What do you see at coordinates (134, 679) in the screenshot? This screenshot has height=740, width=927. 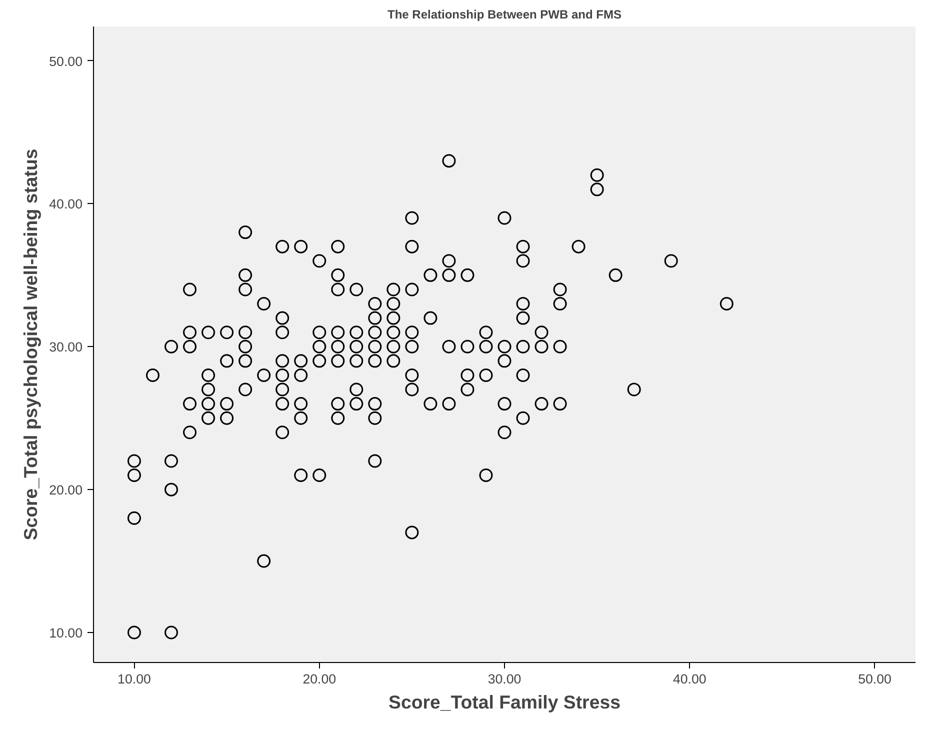 I see `x-tick-label: 10.00` at bounding box center [134, 679].